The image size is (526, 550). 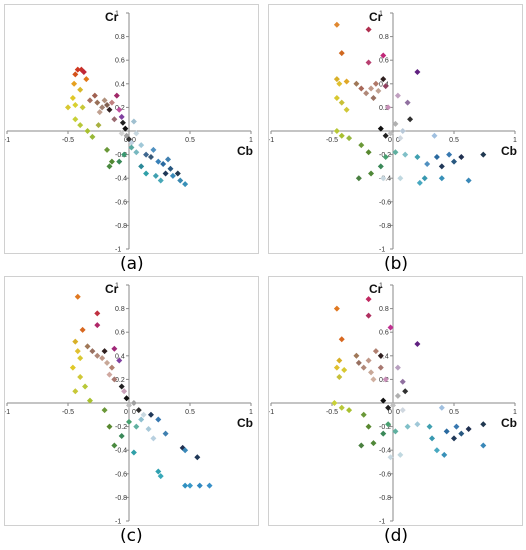 I want to click on panel-caption-d: (d), so click(x=396, y=536).